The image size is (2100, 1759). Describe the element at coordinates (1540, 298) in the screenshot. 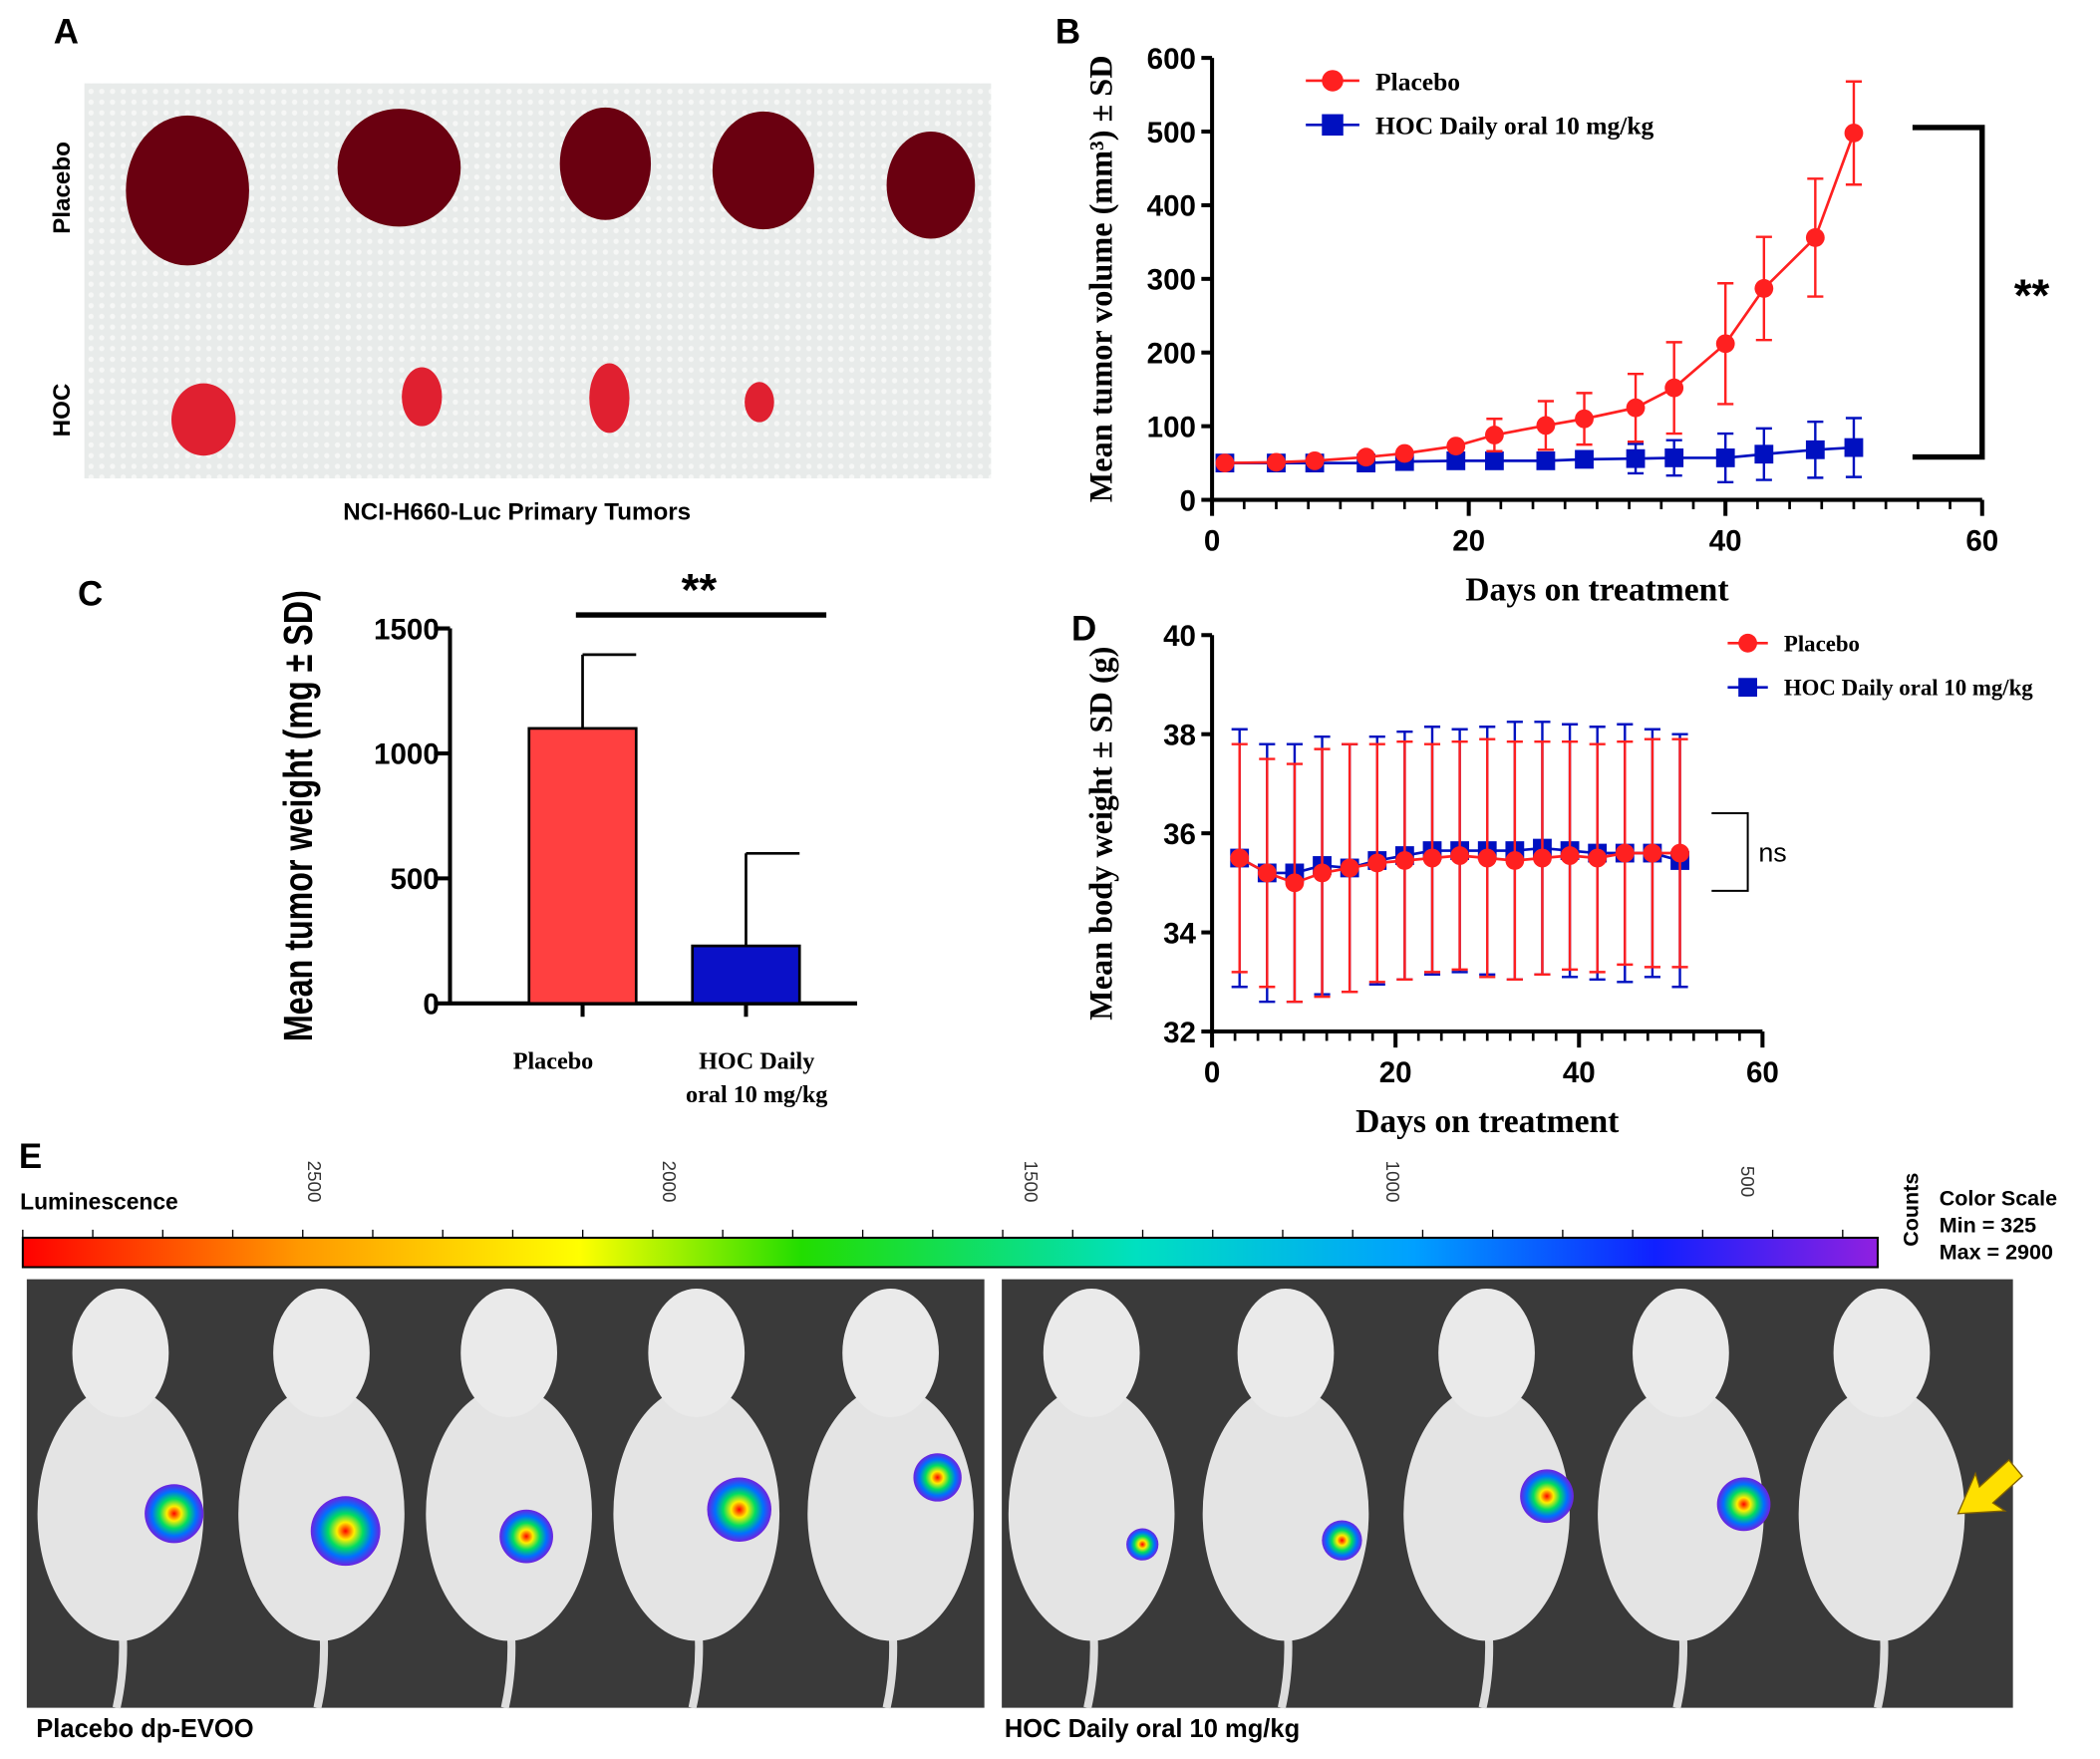

I see `series-line` at that location.